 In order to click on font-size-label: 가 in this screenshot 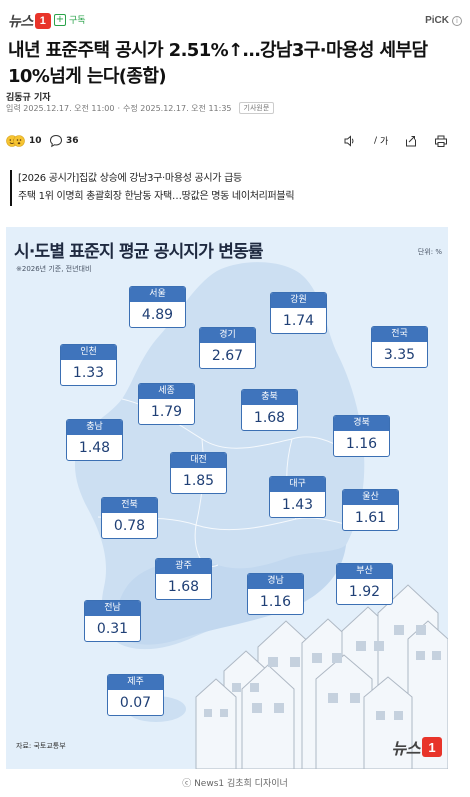, I will do `click(384, 142)`.